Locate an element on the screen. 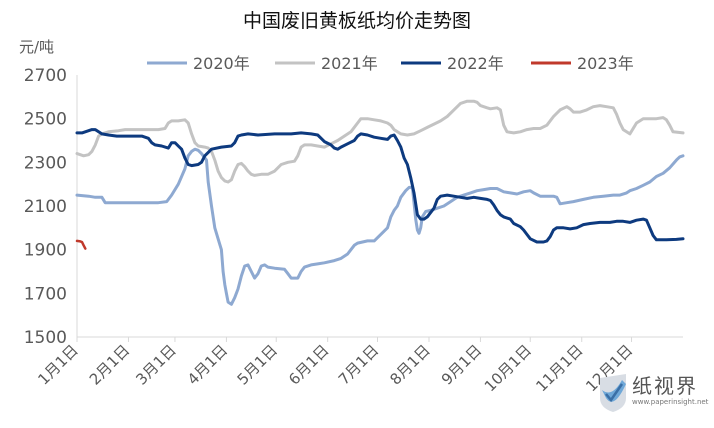 The width and height of the screenshot is (714, 428). x-tick-label: 9月1日 is located at coordinates (461, 364).